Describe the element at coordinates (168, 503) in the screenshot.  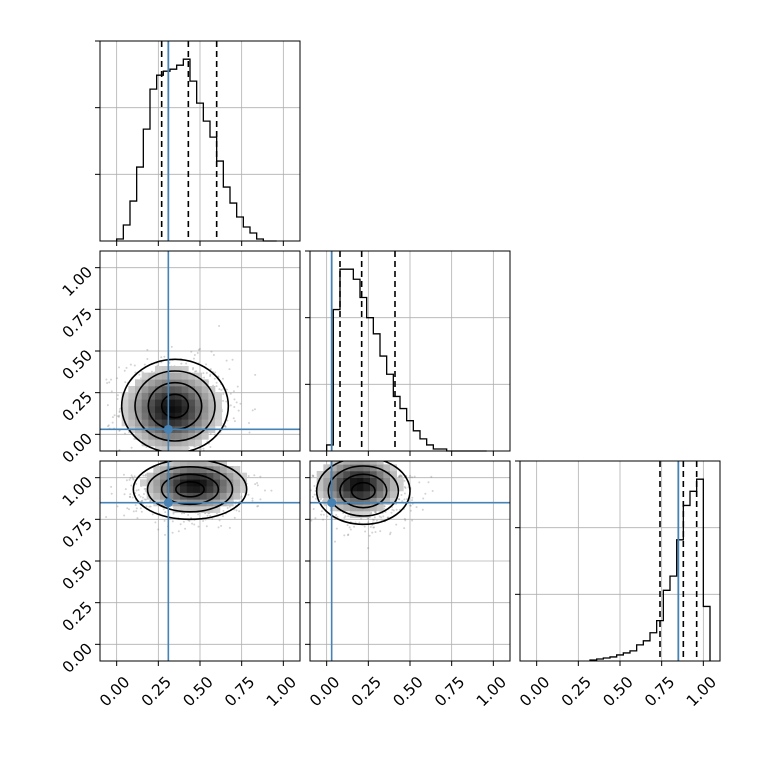
I see `density-panel-p0-p2-truth-point` at that location.